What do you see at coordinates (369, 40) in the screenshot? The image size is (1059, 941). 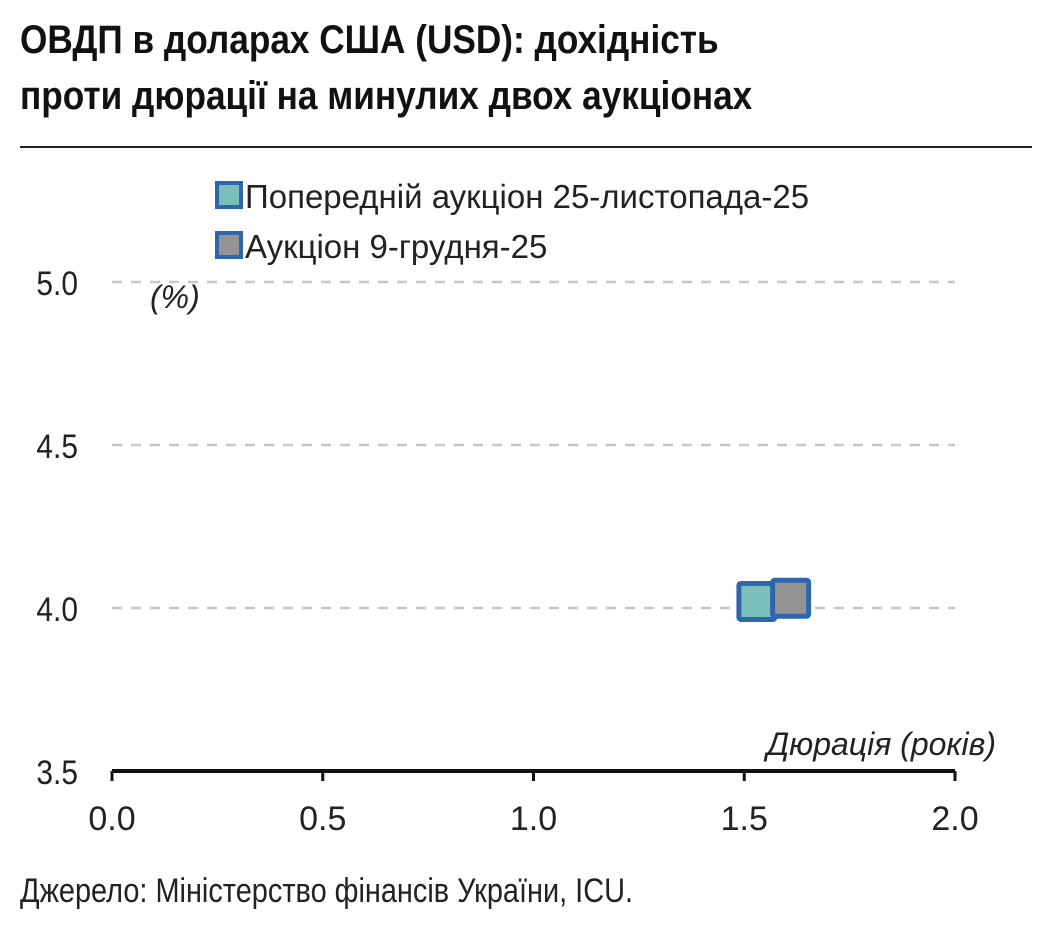 I see `title-line-1: ОВДП в доларах США (USD): дохідність` at bounding box center [369, 40].